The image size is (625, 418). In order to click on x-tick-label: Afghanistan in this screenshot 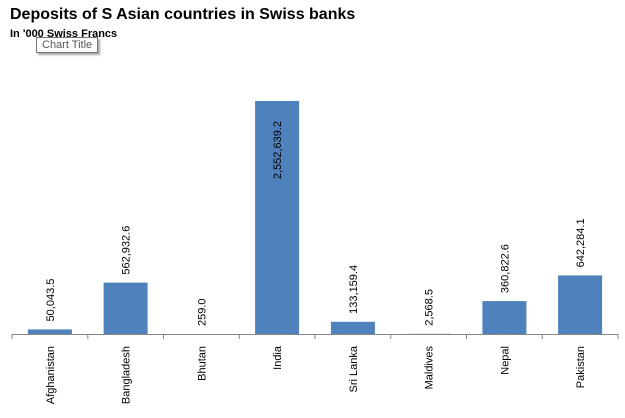, I will do `click(51, 375)`.